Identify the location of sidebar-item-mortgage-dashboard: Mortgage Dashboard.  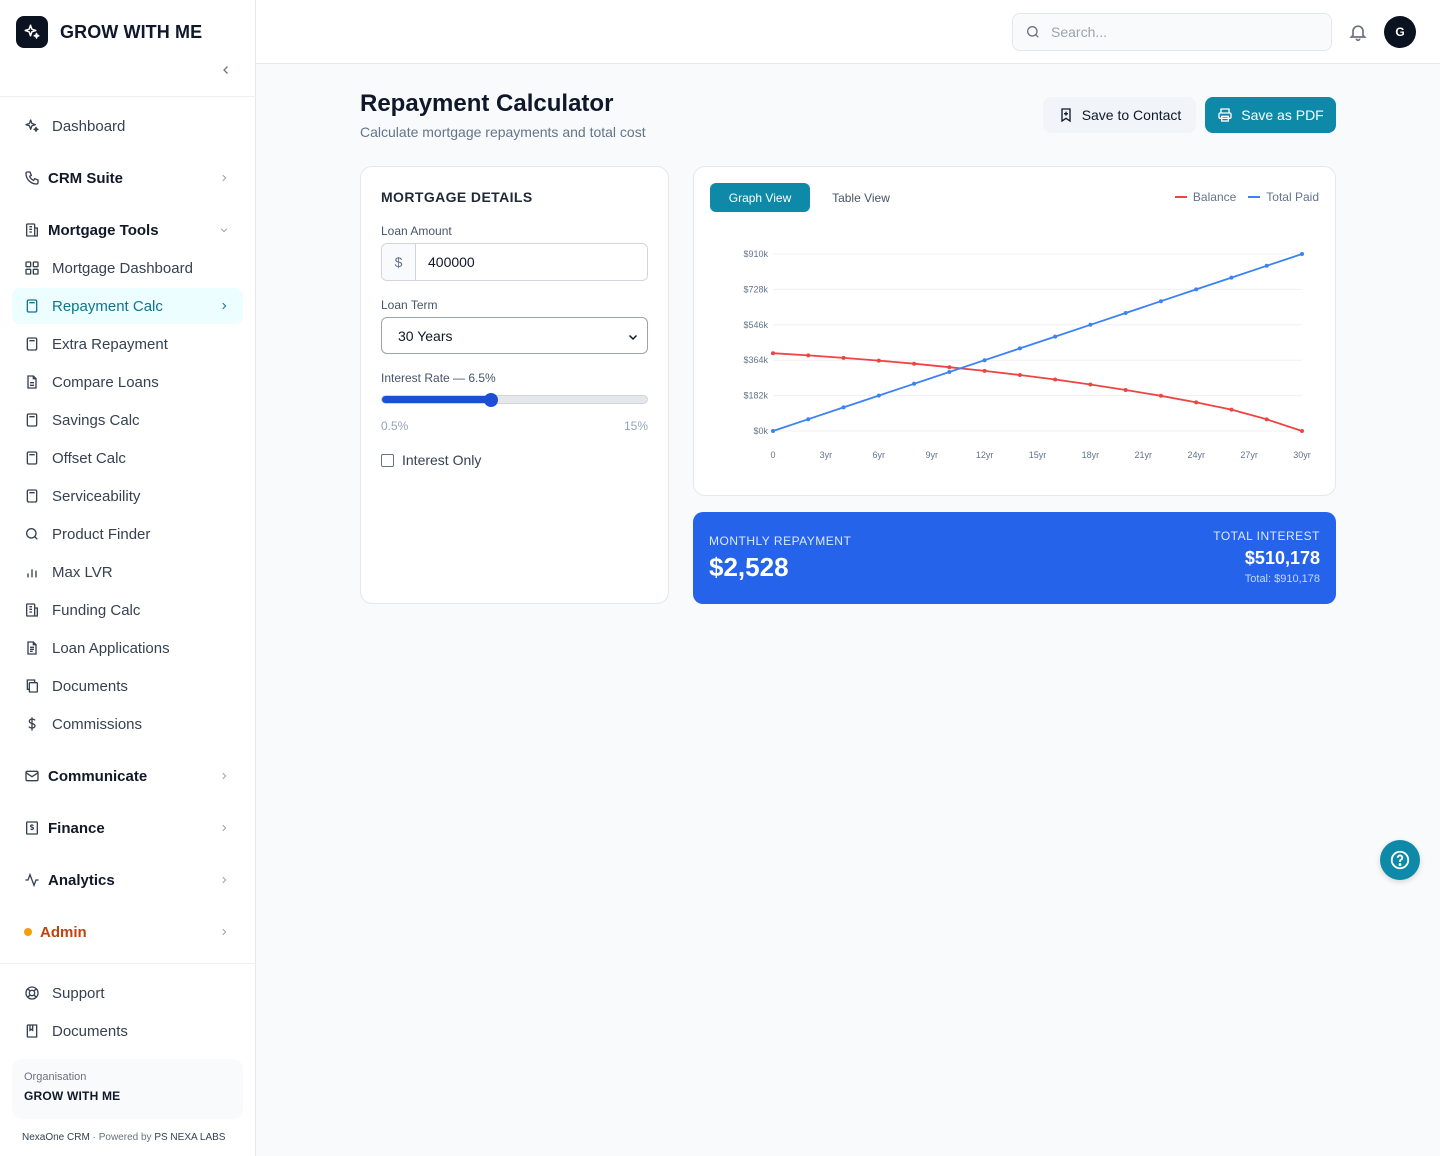
(127, 268).